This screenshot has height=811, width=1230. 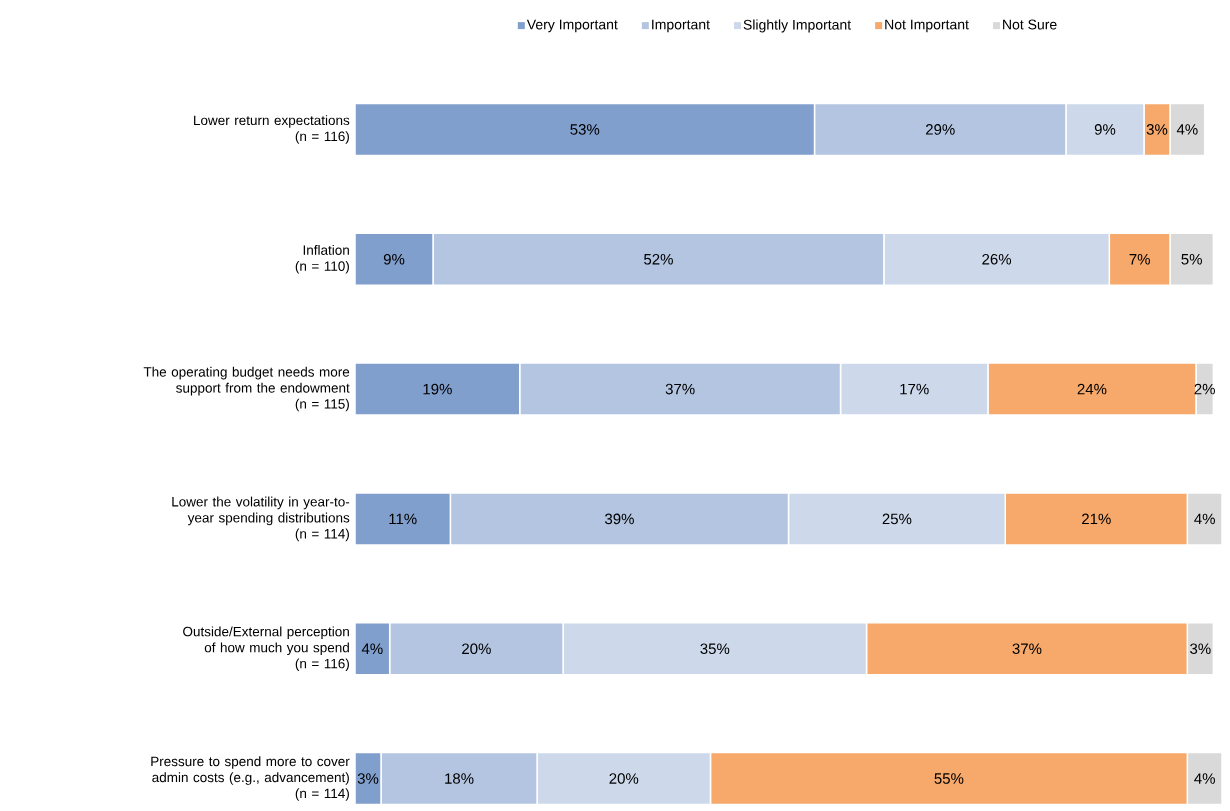 I want to click on data-label: 53%, so click(x=585, y=129).